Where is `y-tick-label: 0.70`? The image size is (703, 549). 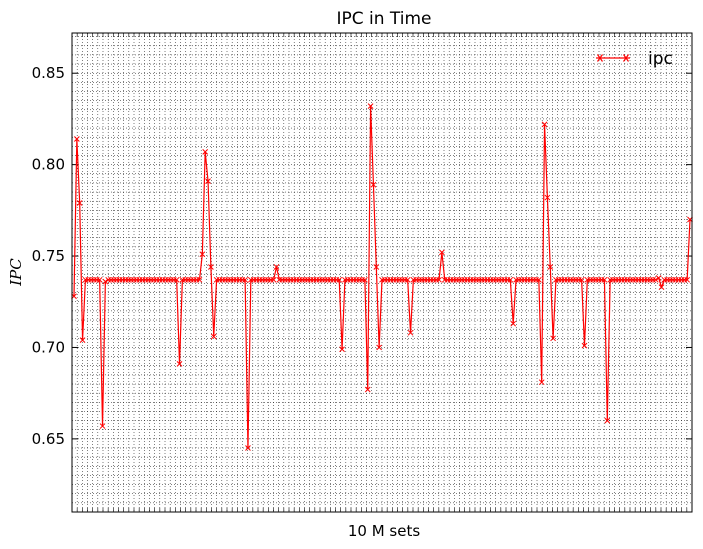
y-tick-label: 0.70 is located at coordinates (48, 347).